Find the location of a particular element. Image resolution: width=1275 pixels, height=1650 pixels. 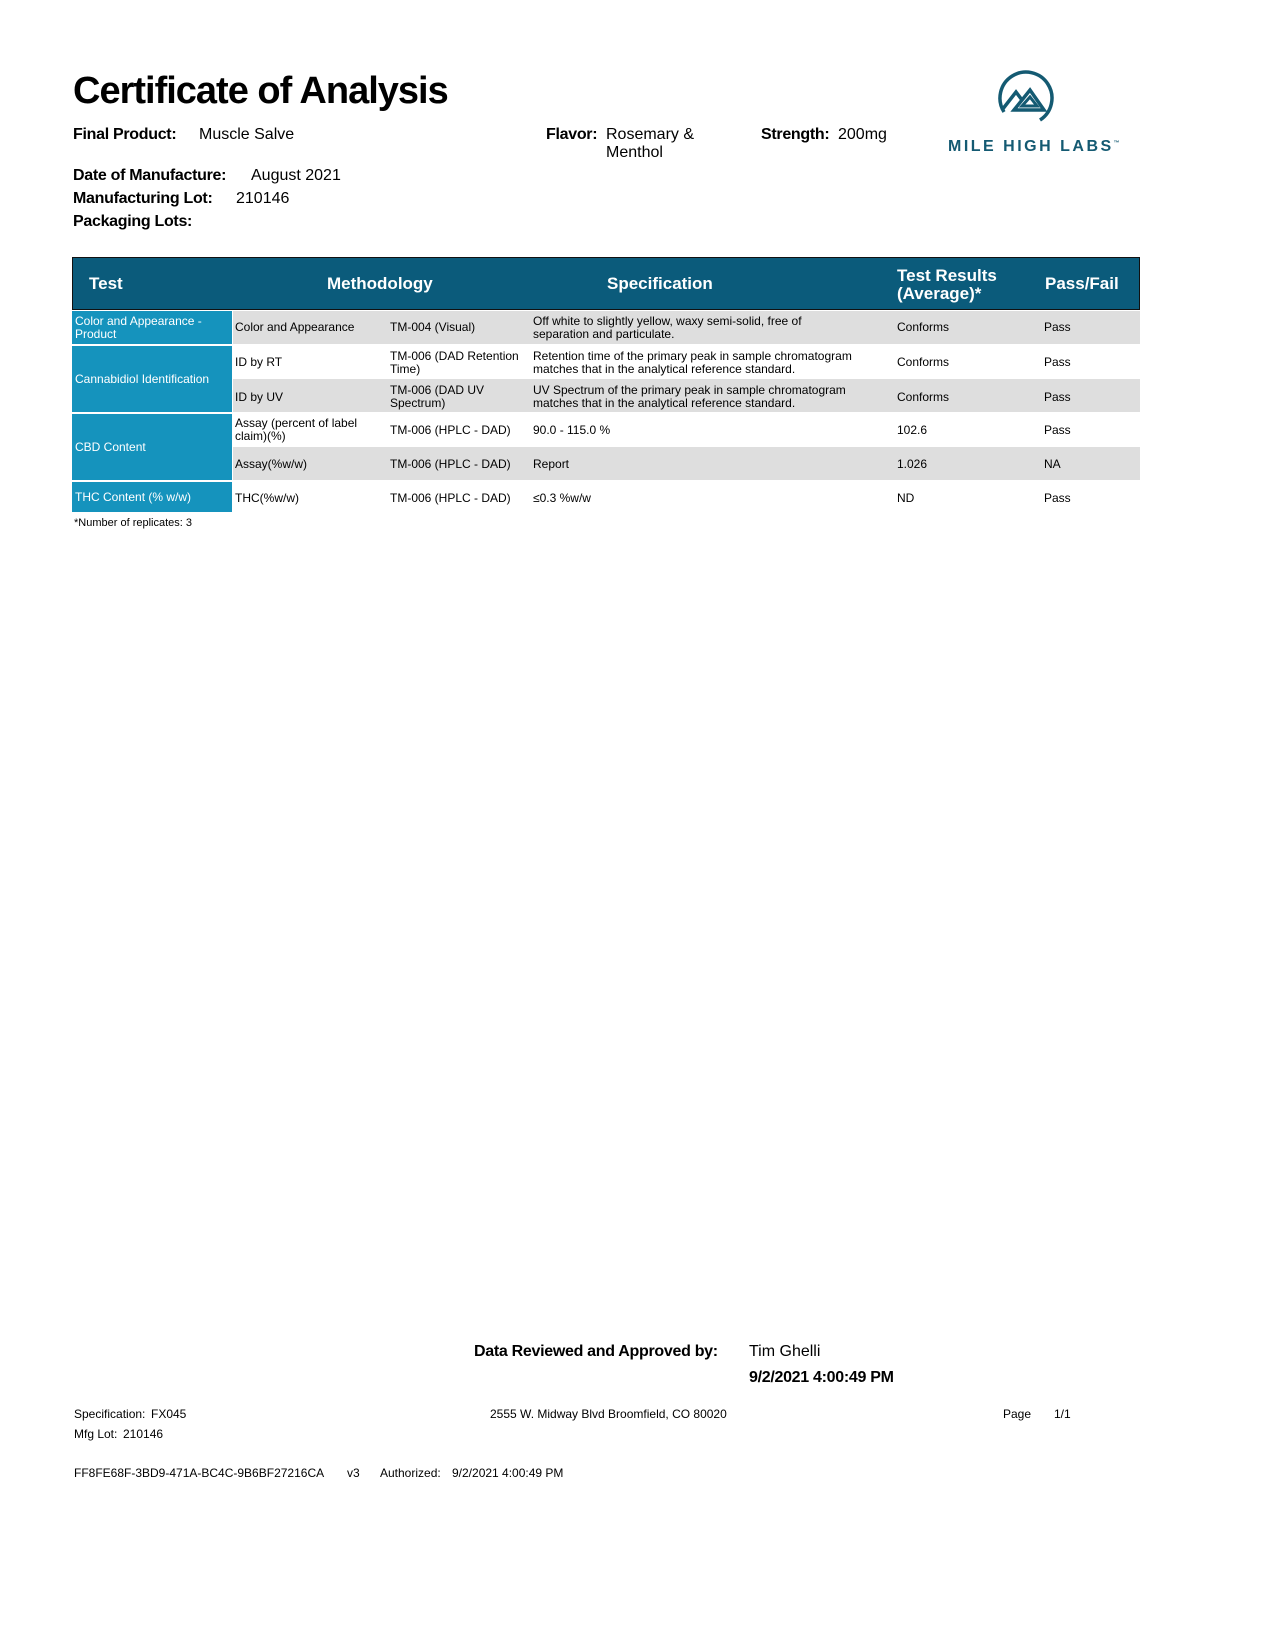

mfg-label: Mfg Lot: is located at coordinates (96, 1434).